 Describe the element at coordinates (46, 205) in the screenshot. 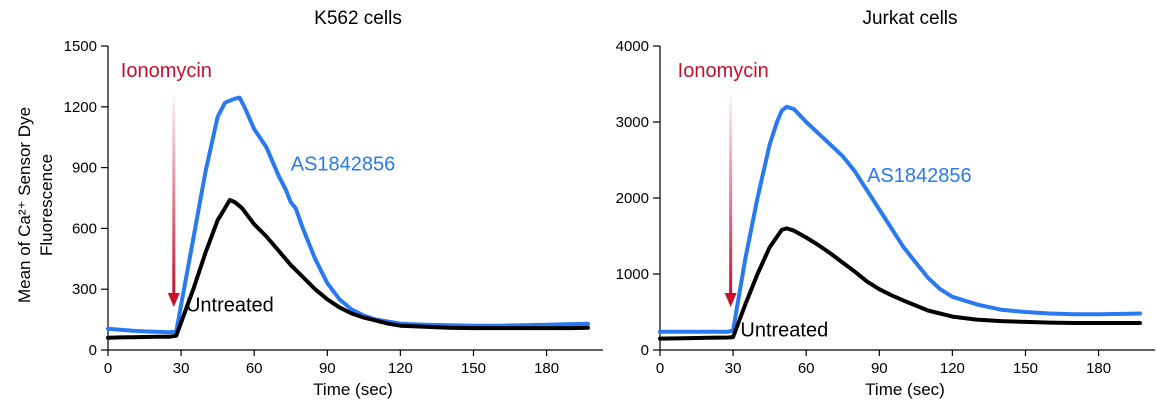

I see `y-axis-title-line2: Fluorescence` at that location.